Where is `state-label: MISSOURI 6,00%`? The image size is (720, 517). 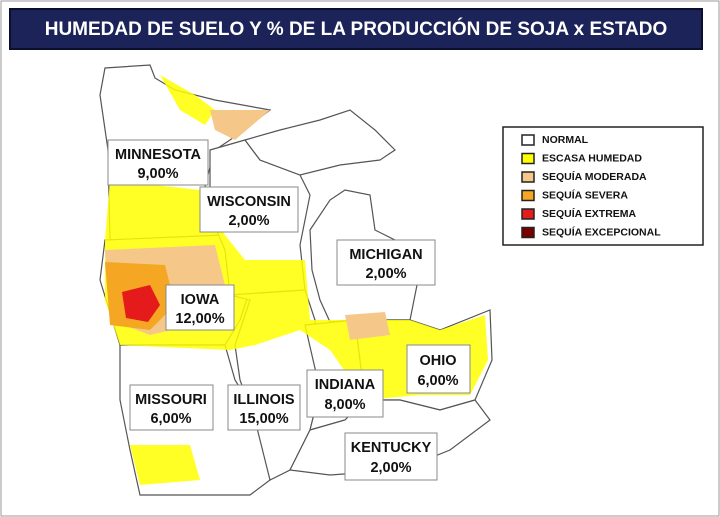 state-label: MISSOURI 6,00% is located at coordinates (171, 407).